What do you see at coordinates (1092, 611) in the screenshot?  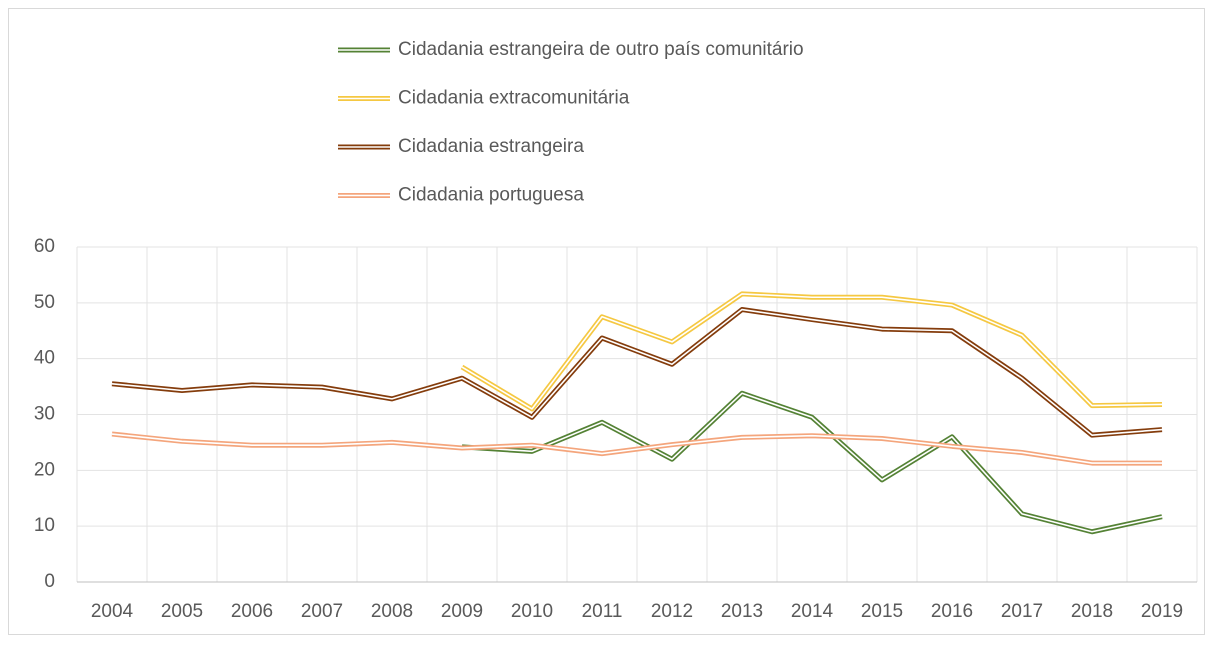 I see `x-tick-label: 2018` at bounding box center [1092, 611].